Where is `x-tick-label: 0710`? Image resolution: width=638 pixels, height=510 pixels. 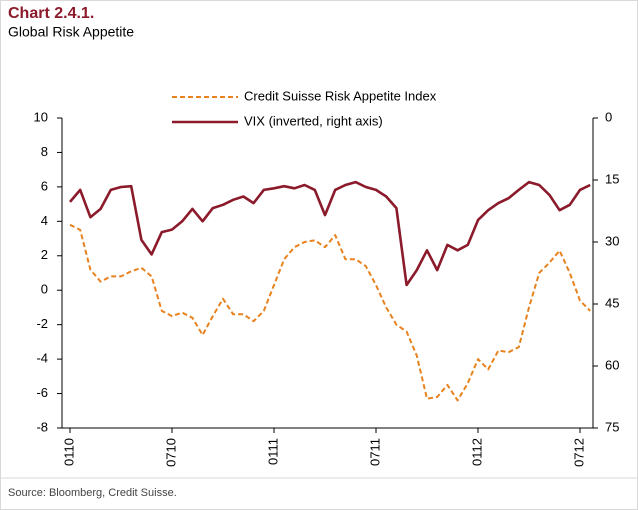
x-tick-label: 0710 is located at coordinates (170, 452).